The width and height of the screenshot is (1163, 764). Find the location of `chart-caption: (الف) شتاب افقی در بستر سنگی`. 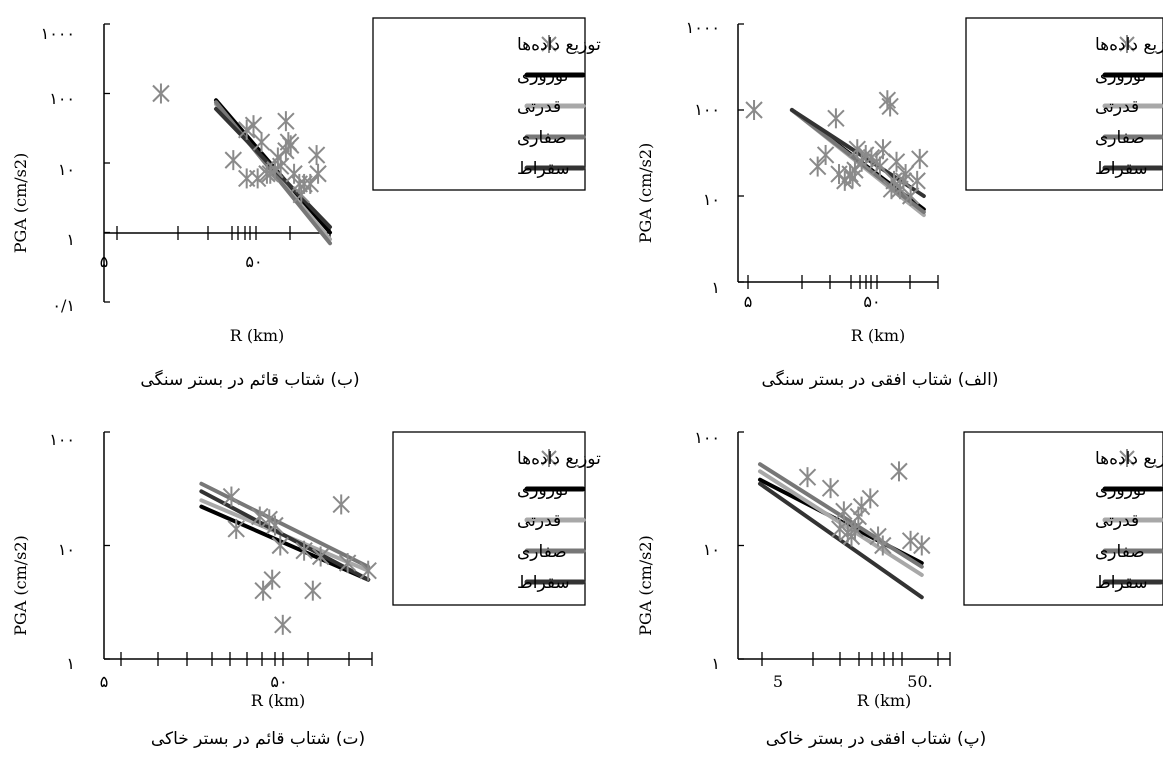

chart-caption: (الف) شتاب افقی در بستر سنگی is located at coordinates (879, 379).